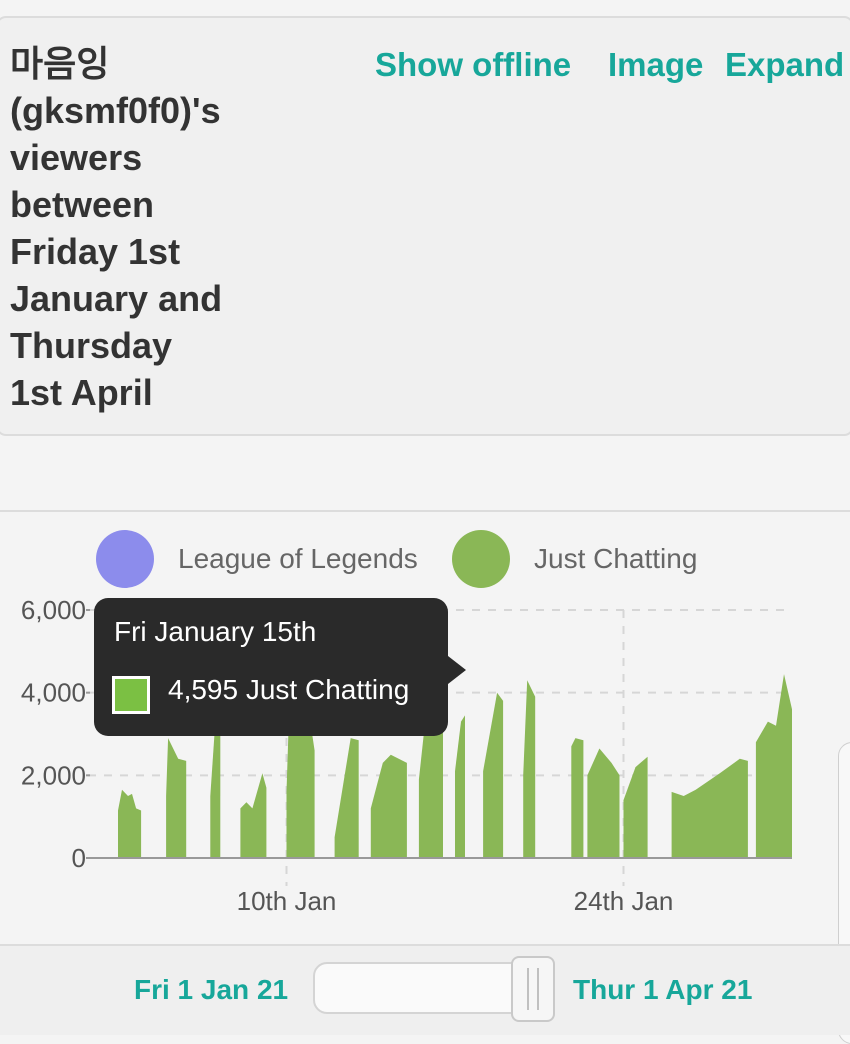 The height and width of the screenshot is (1044, 850). I want to click on y-tick-label: 0, so click(79, 858).